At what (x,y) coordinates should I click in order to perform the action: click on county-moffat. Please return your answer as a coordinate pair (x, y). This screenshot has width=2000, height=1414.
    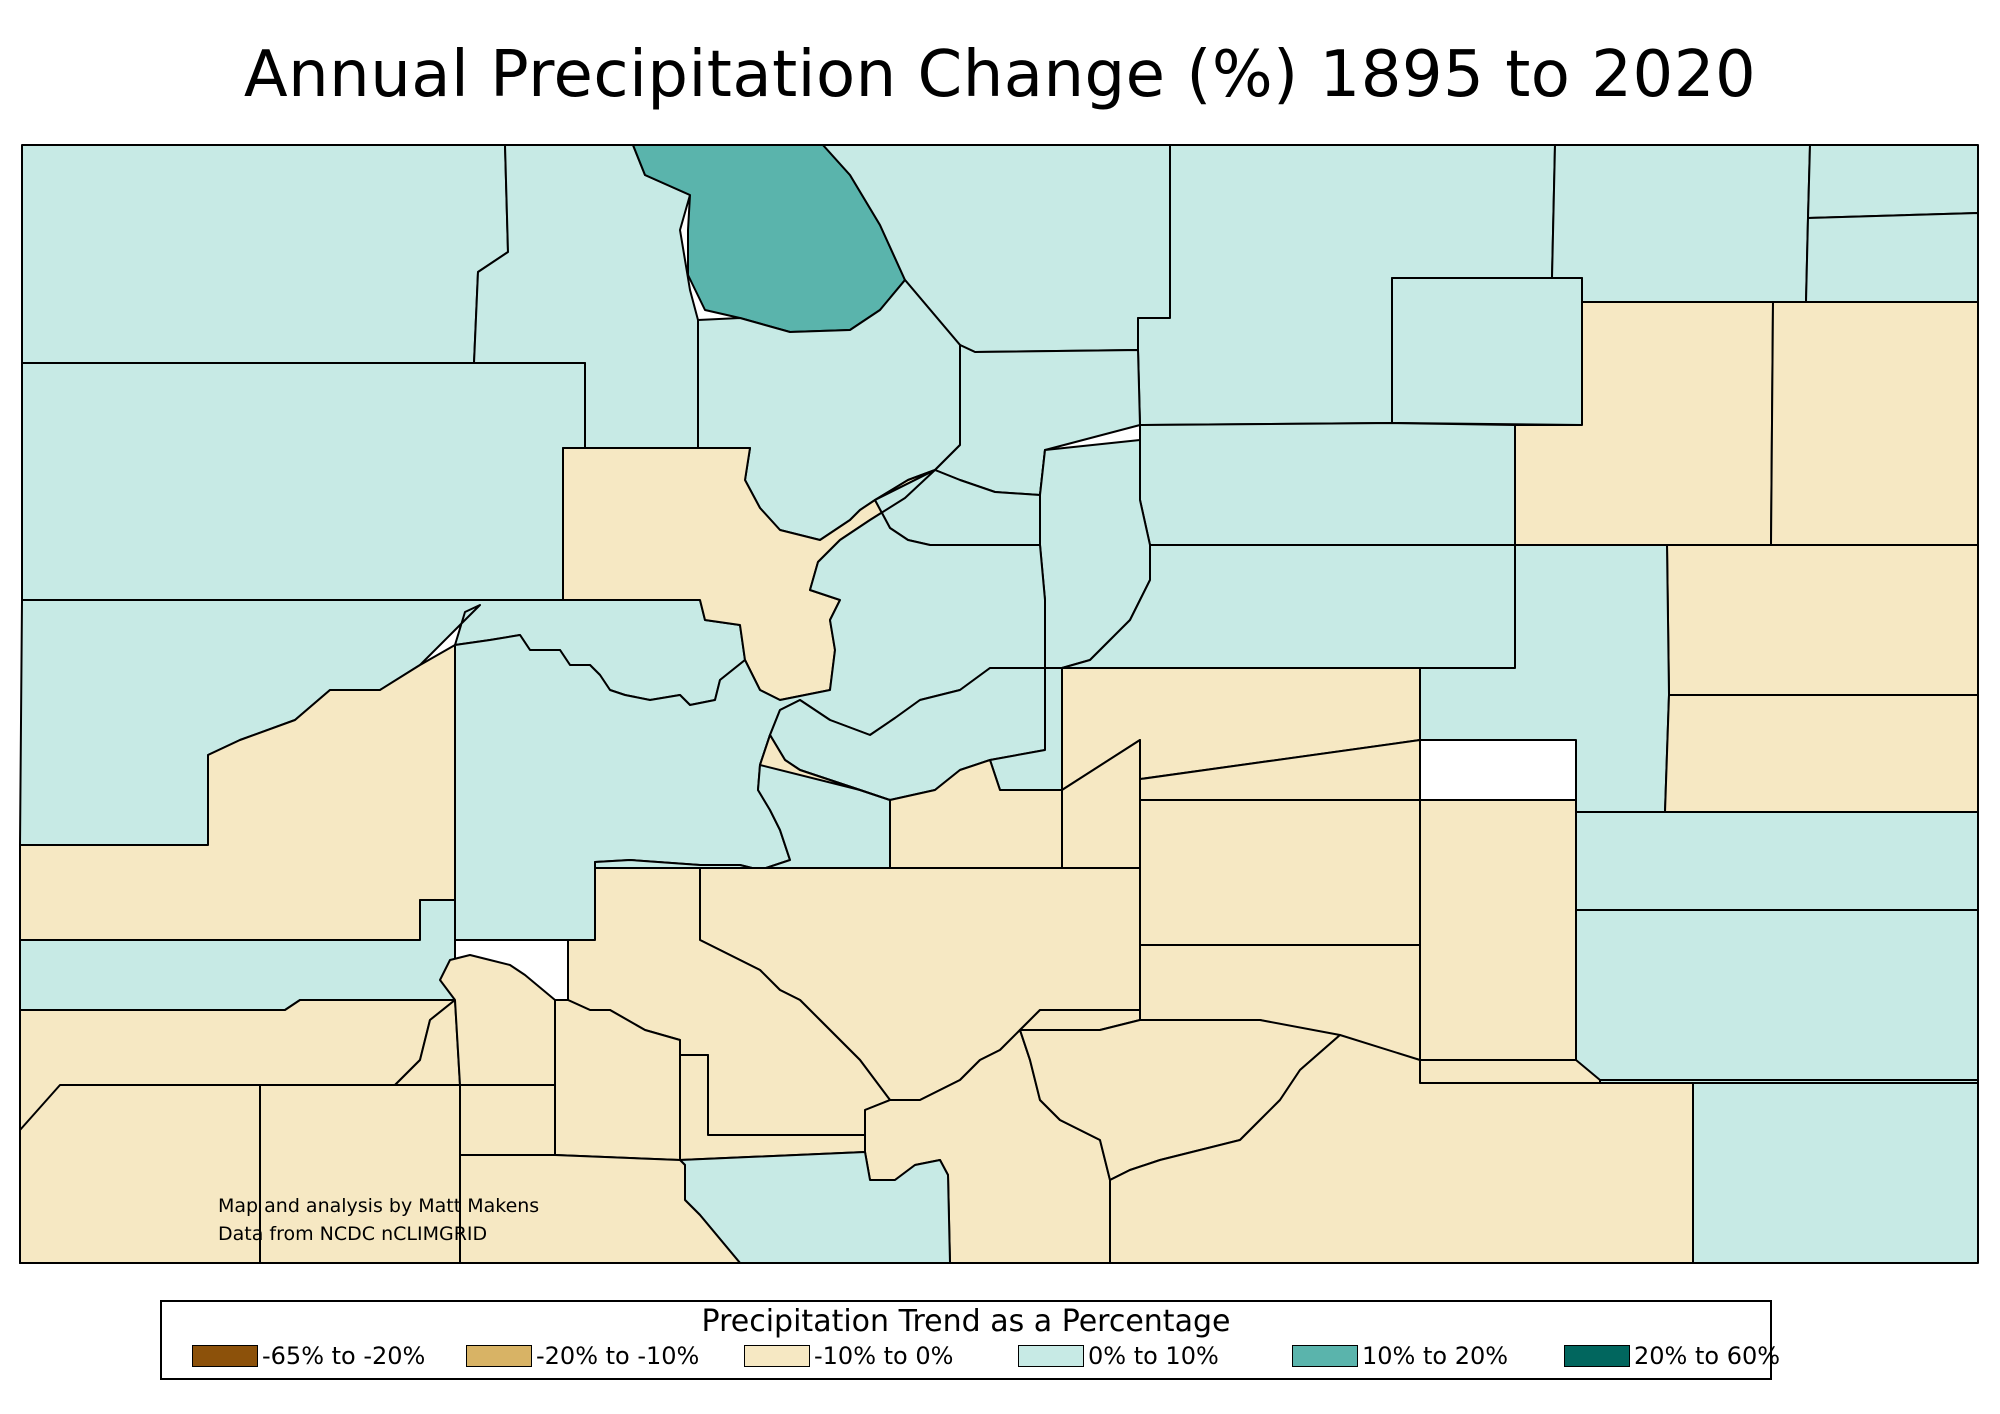
    Looking at the image, I should click on (265, 254).